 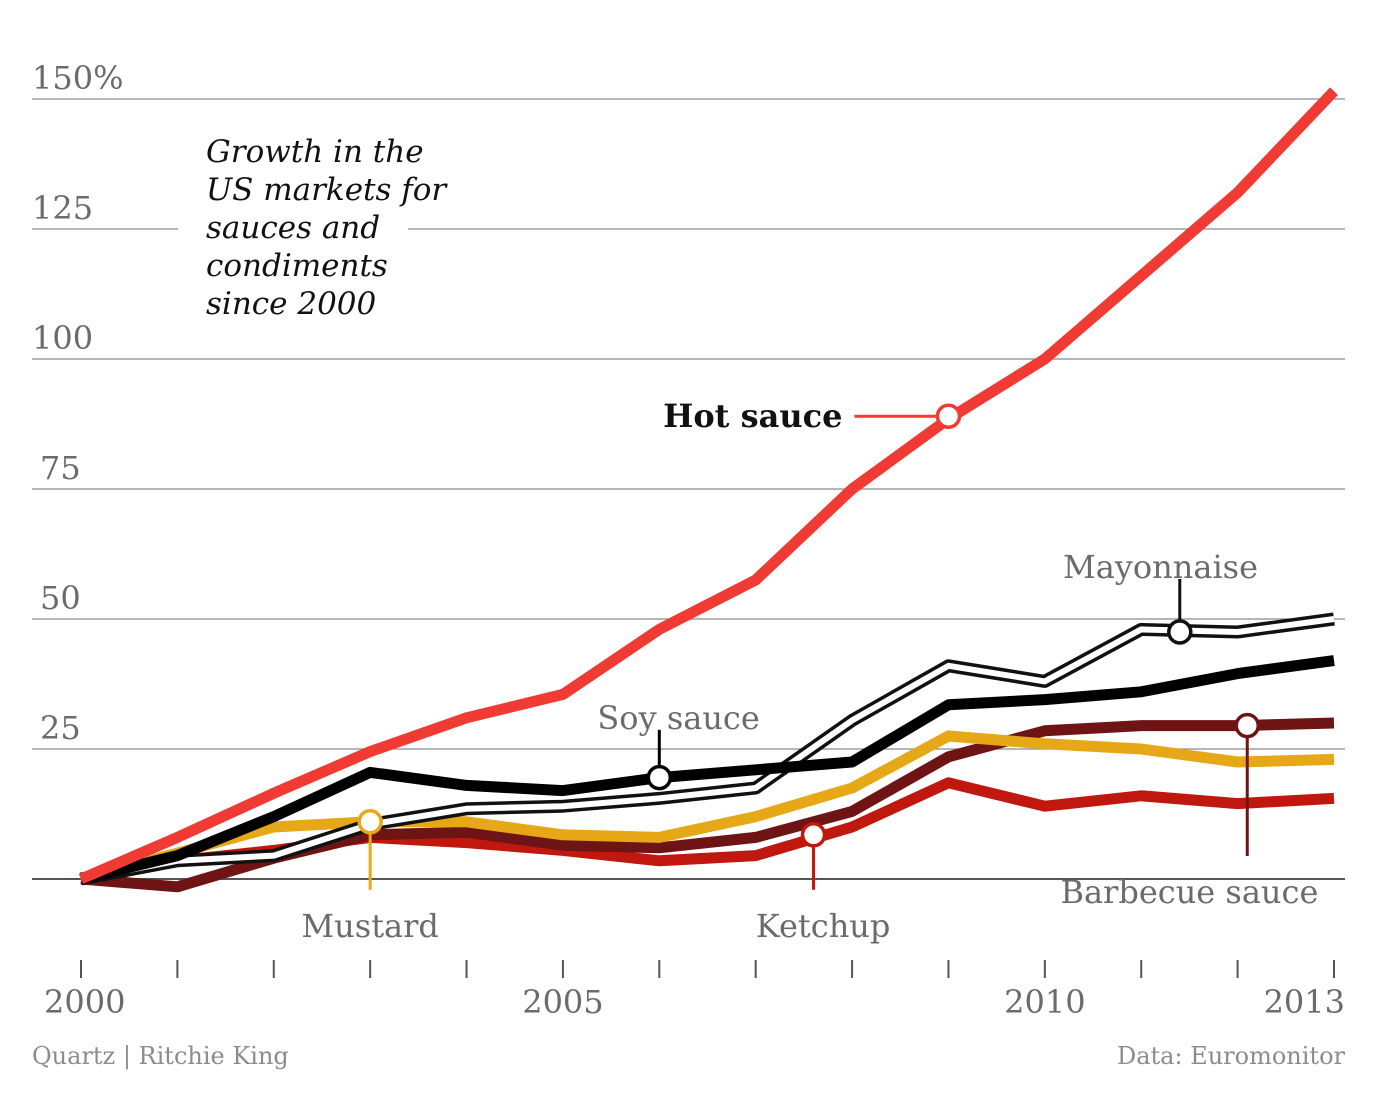 What do you see at coordinates (291, 304) in the screenshot?
I see `title-line: since 2000` at bounding box center [291, 304].